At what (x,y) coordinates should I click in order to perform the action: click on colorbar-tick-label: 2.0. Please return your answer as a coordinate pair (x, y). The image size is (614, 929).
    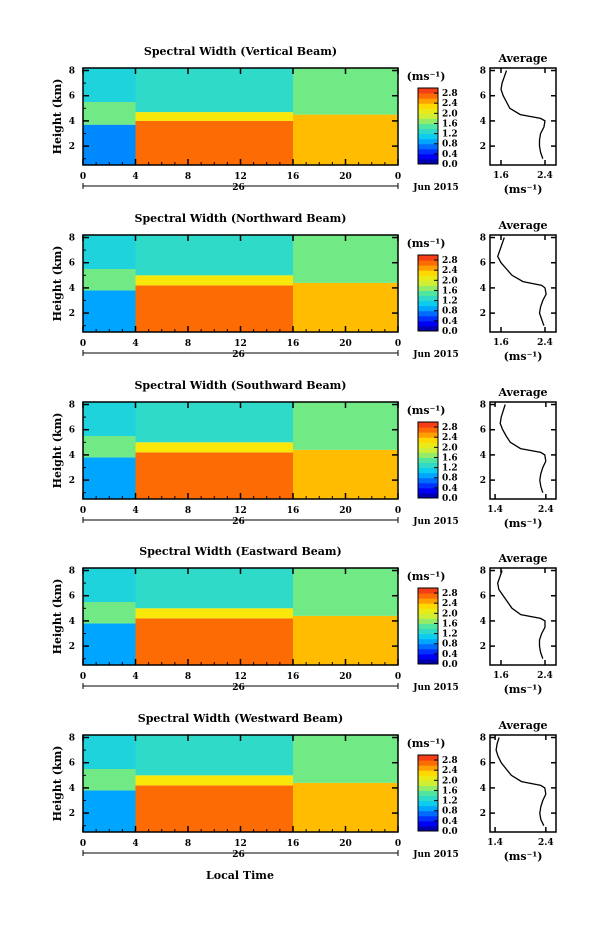
    Looking at the image, I should click on (450, 614).